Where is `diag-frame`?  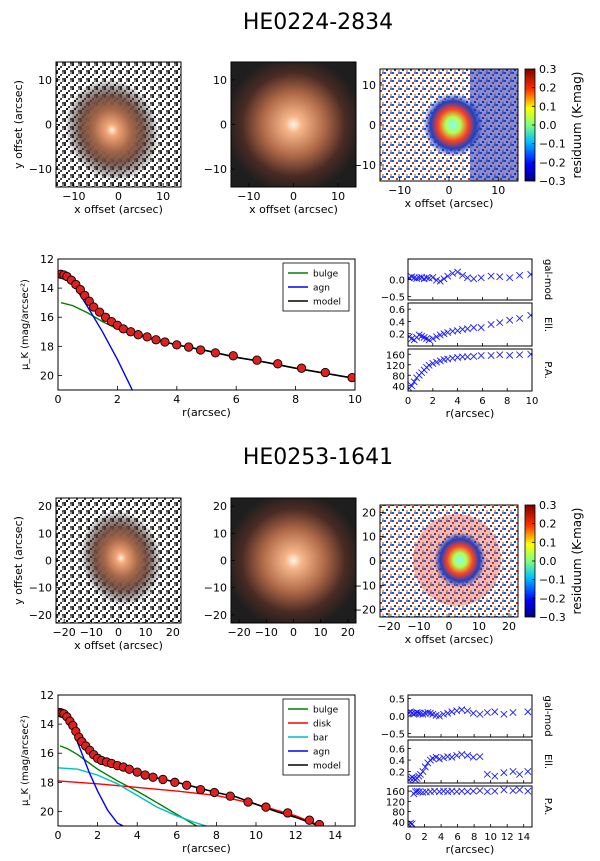
diag-frame is located at coordinates (470, 806).